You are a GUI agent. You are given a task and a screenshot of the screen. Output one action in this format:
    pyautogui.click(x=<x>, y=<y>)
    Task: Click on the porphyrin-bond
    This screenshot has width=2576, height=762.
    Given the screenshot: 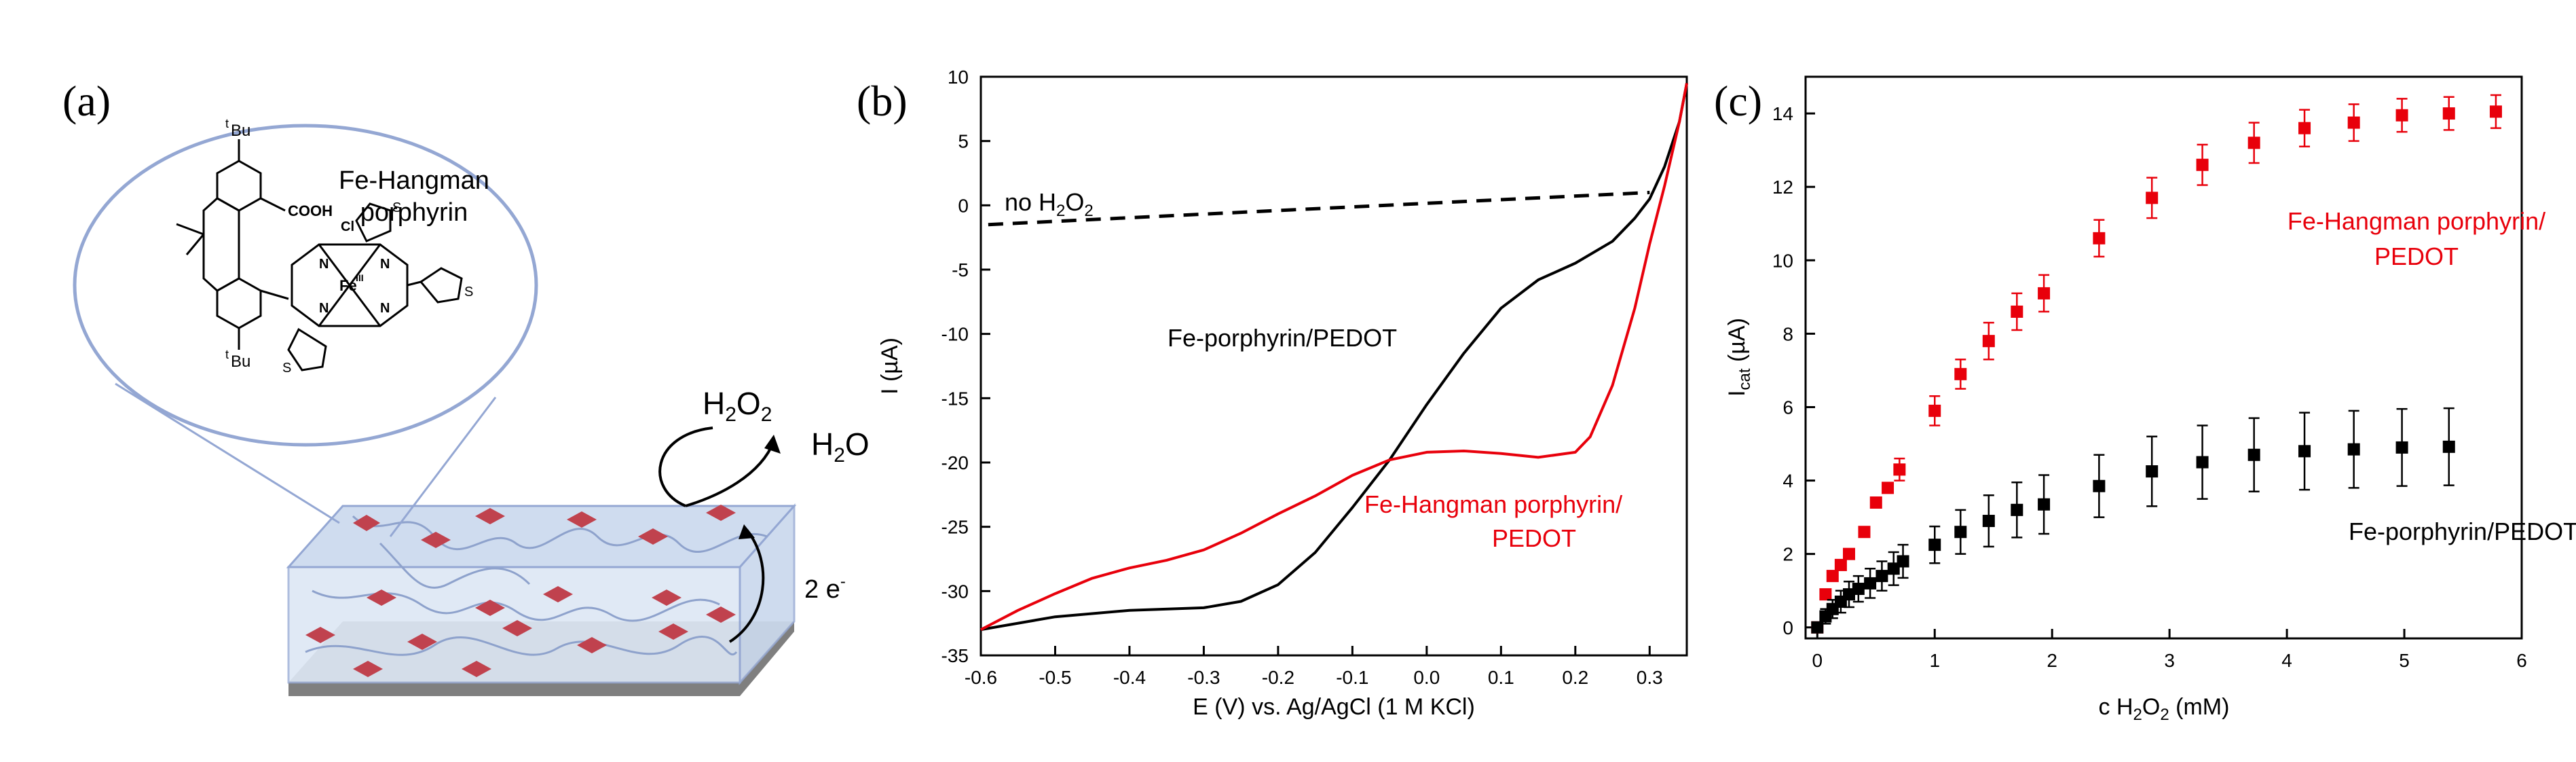 What is the action you would take?
    pyautogui.click(x=350, y=286)
    